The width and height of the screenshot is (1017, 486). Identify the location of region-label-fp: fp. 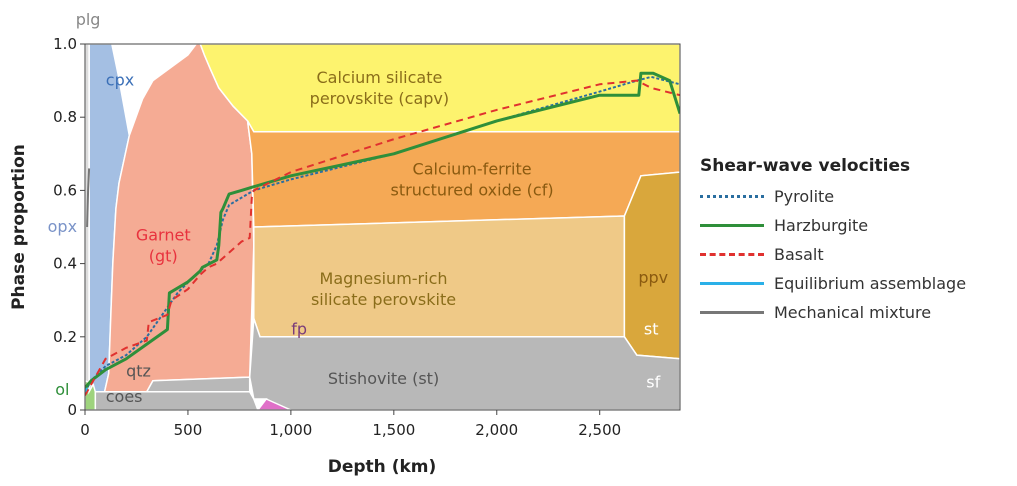
(299, 328).